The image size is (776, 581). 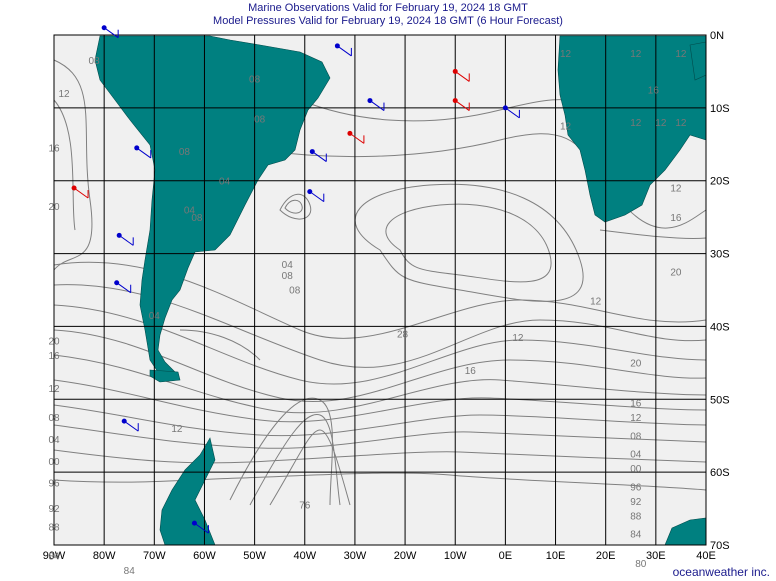 I want to click on latitude-label: 70S, so click(x=720, y=546).